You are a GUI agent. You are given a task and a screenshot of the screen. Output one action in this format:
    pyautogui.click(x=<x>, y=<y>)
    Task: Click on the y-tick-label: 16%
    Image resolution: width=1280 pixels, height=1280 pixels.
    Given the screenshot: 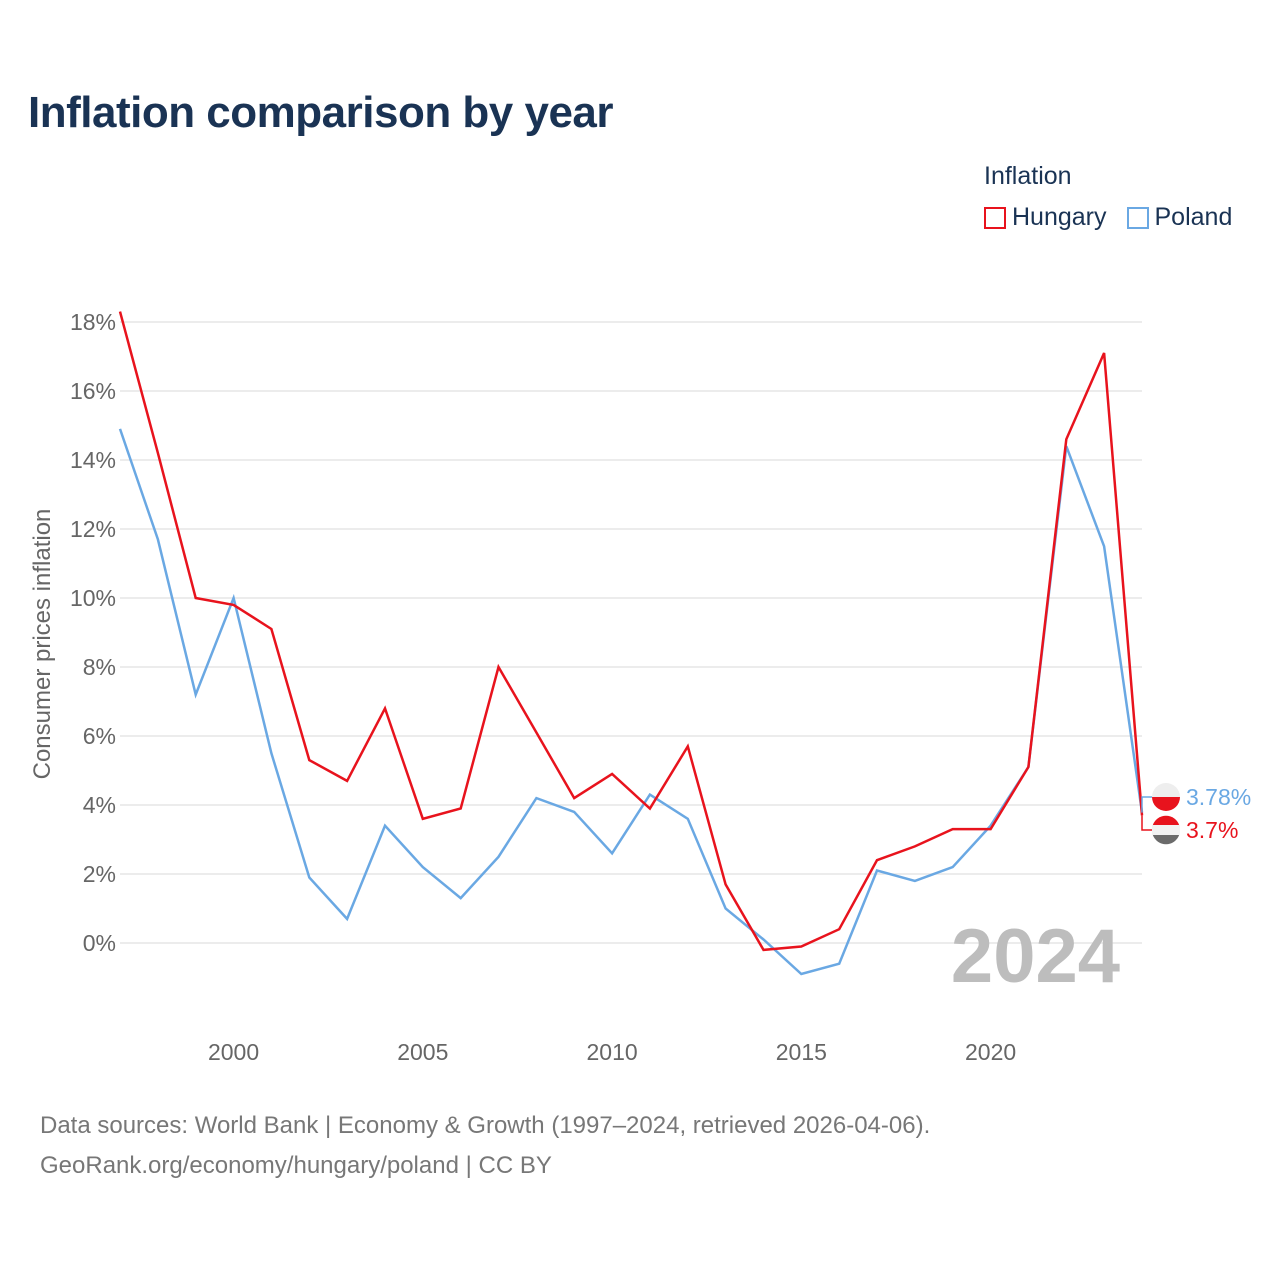 What is the action you would take?
    pyautogui.click(x=93, y=391)
    